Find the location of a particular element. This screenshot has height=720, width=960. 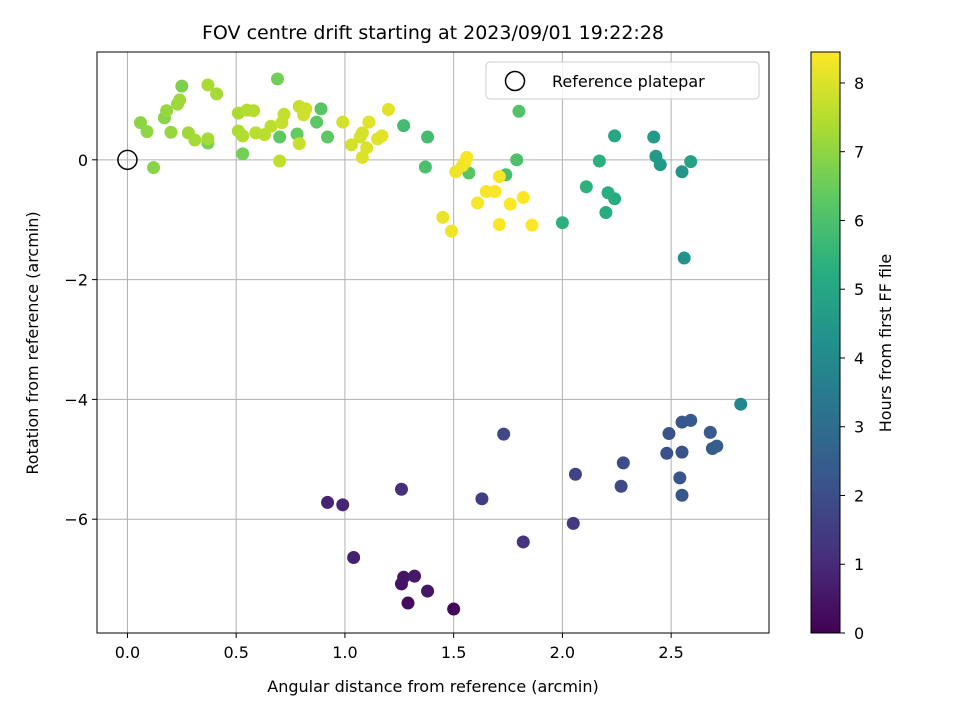

x-axis-ticks: 0.0 0.5 1.0 1.5 2.0 2.5 is located at coordinates (399, 647).